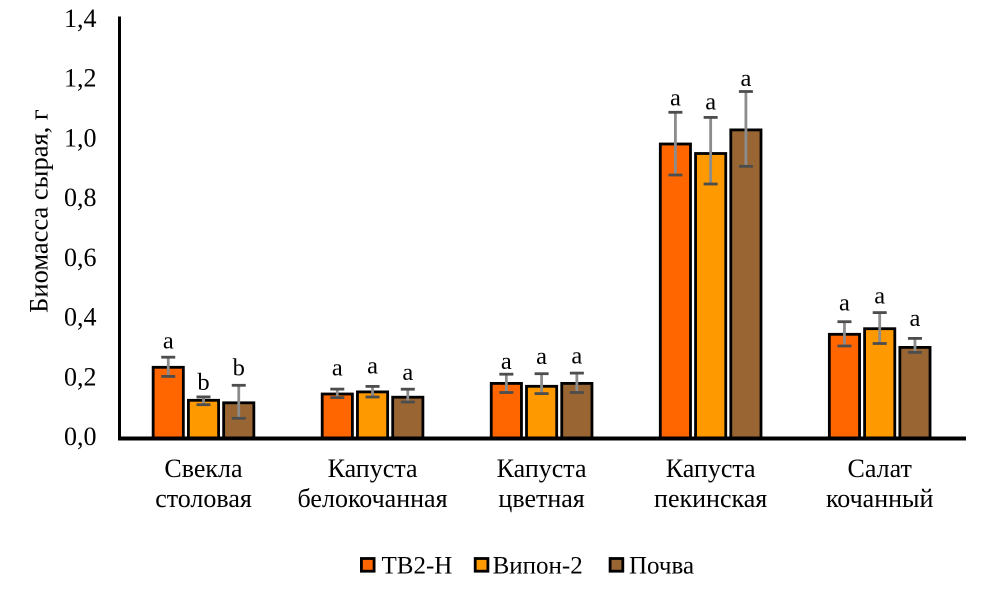  I want to click on svg-text: 0,4, so click(80, 317).